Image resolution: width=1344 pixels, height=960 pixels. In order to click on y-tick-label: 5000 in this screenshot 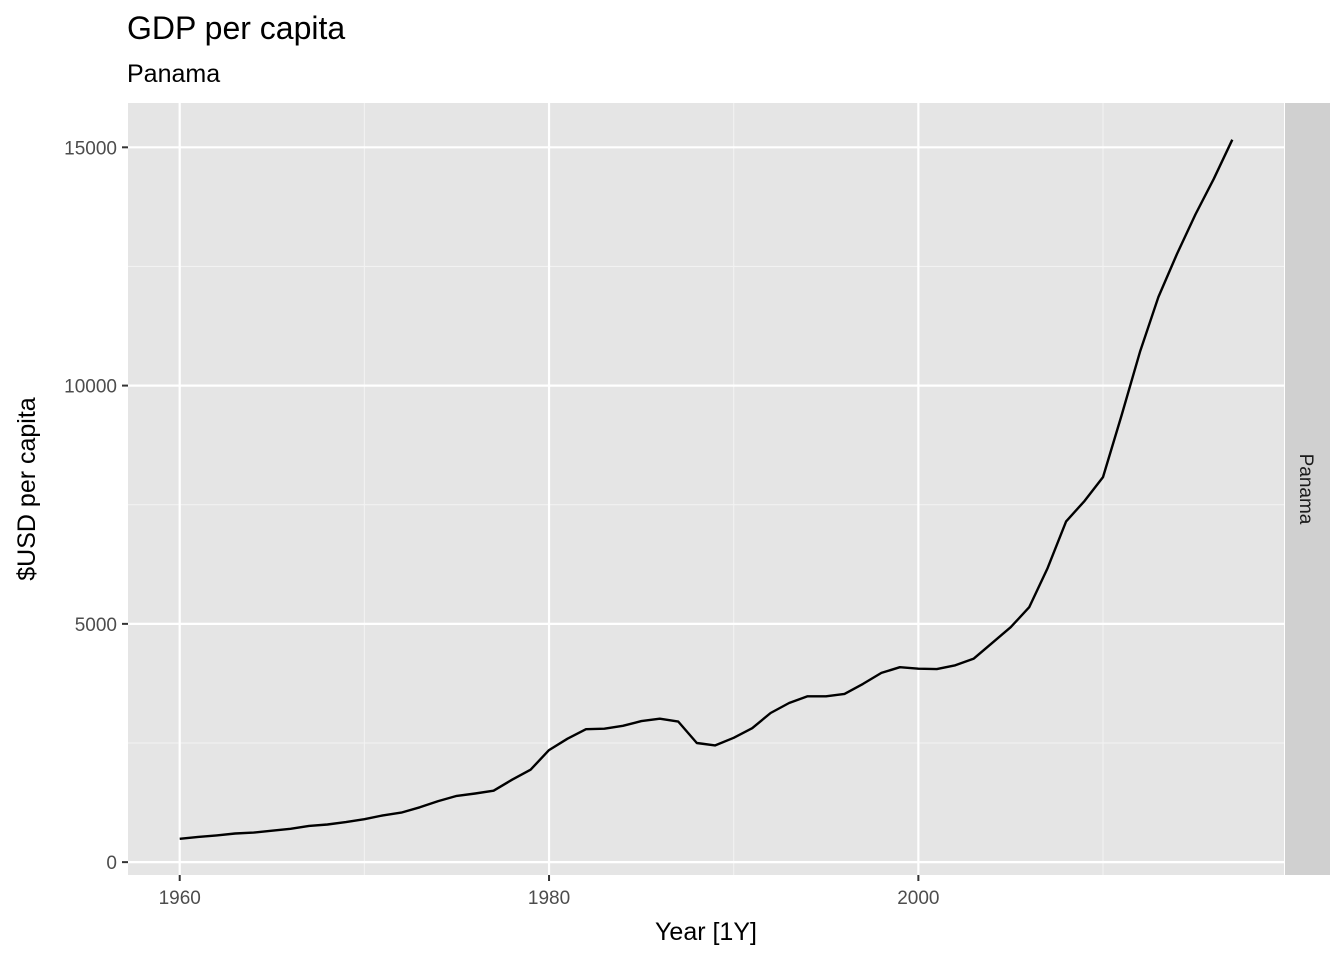, I will do `click(96, 625)`.